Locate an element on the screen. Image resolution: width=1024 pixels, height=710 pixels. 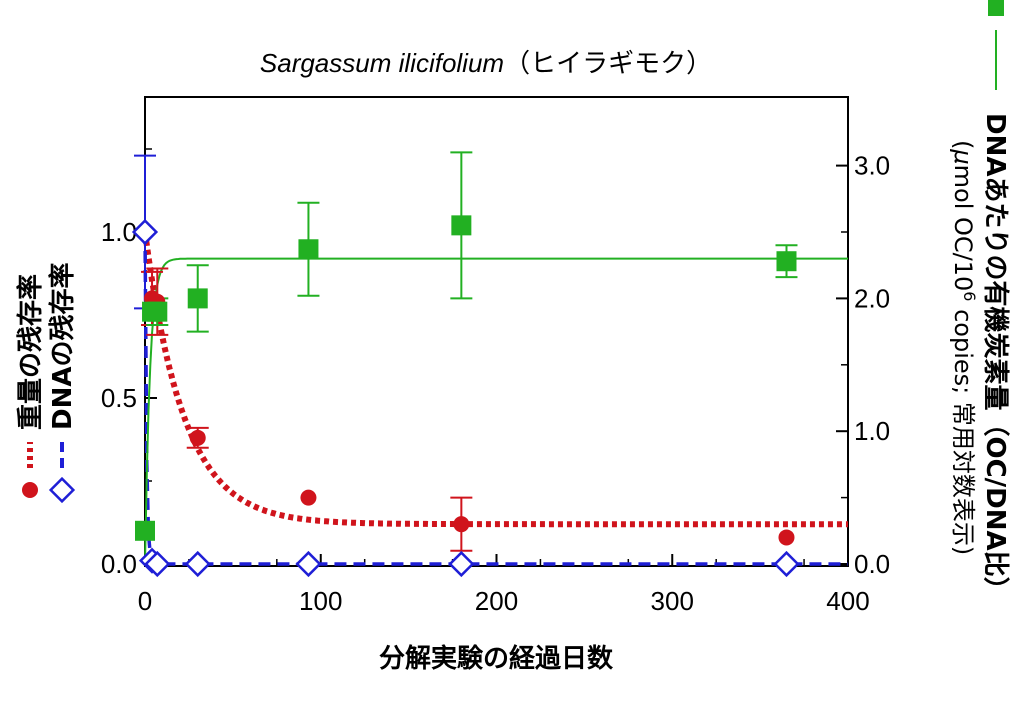
y-right-tick-label: 1.0 is located at coordinates (872, 431).